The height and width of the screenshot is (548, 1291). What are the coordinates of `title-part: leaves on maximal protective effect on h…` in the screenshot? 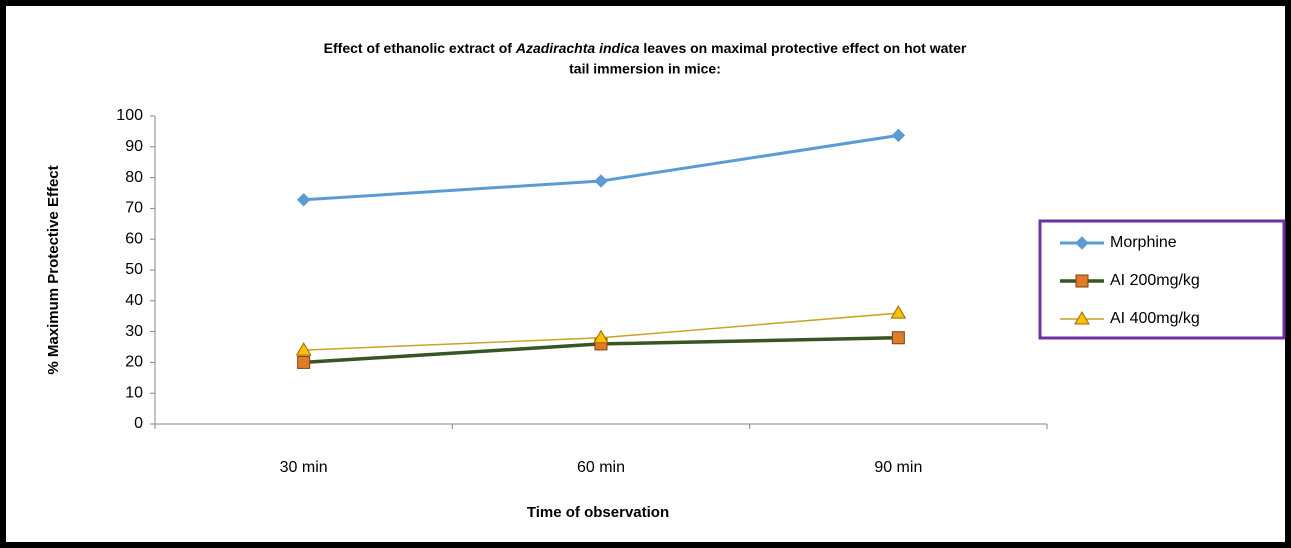 It's located at (803, 48).